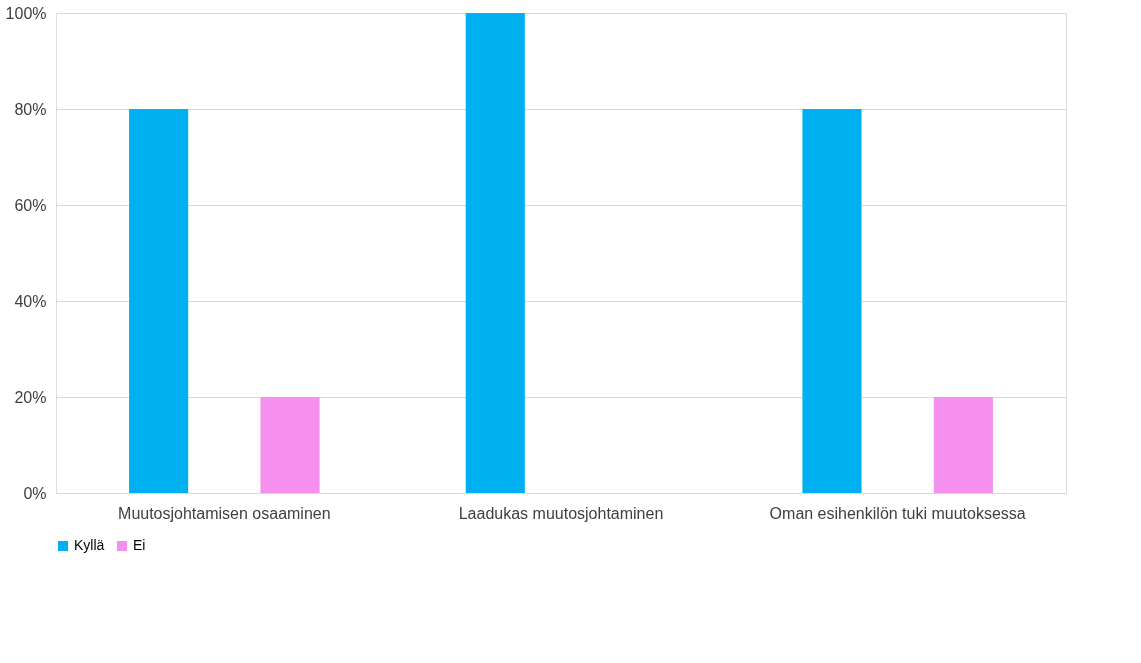  What do you see at coordinates (35, 493) in the screenshot?
I see `y-tick-label: 0%` at bounding box center [35, 493].